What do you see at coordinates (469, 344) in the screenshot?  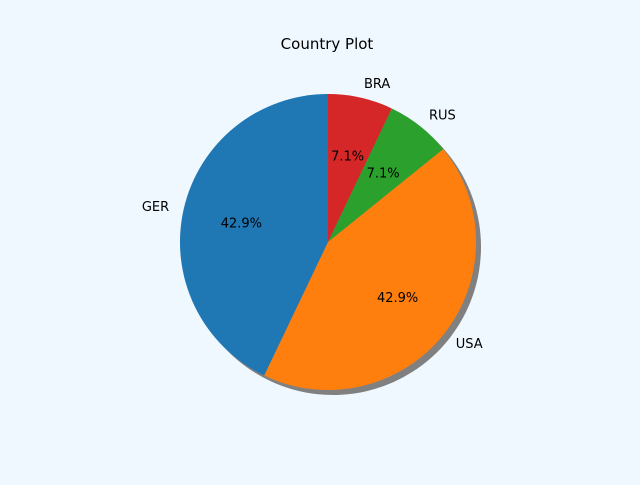 I see `slice-label-usa: USA` at bounding box center [469, 344].